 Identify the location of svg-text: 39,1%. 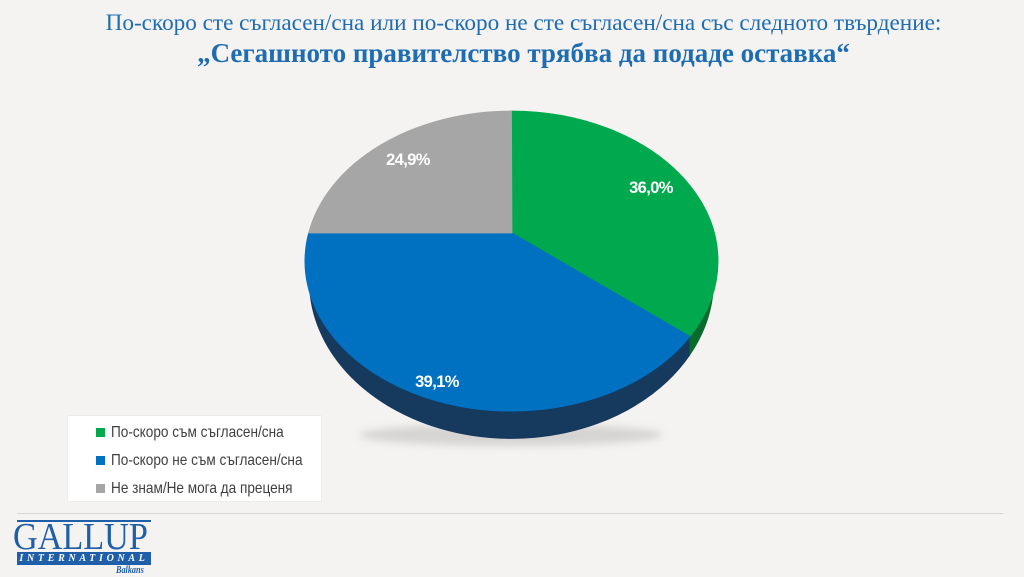
(437, 382).